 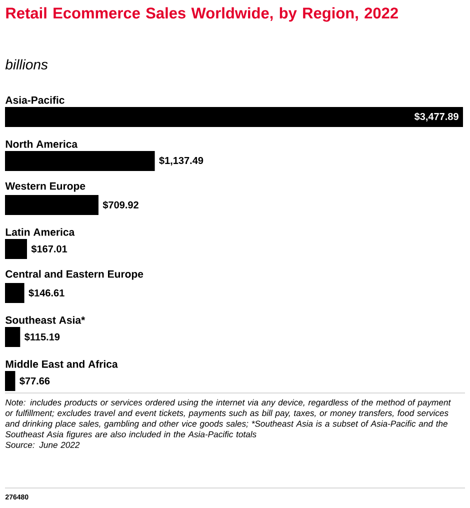 I want to click on data-label: $1,137.49, so click(x=181, y=161).